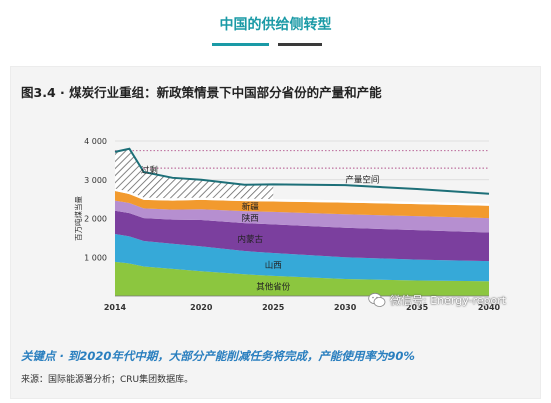 The width and height of the screenshot is (551, 403). Describe the element at coordinates (417, 307) in the screenshot. I see `x-tick-label: 2035` at that location.